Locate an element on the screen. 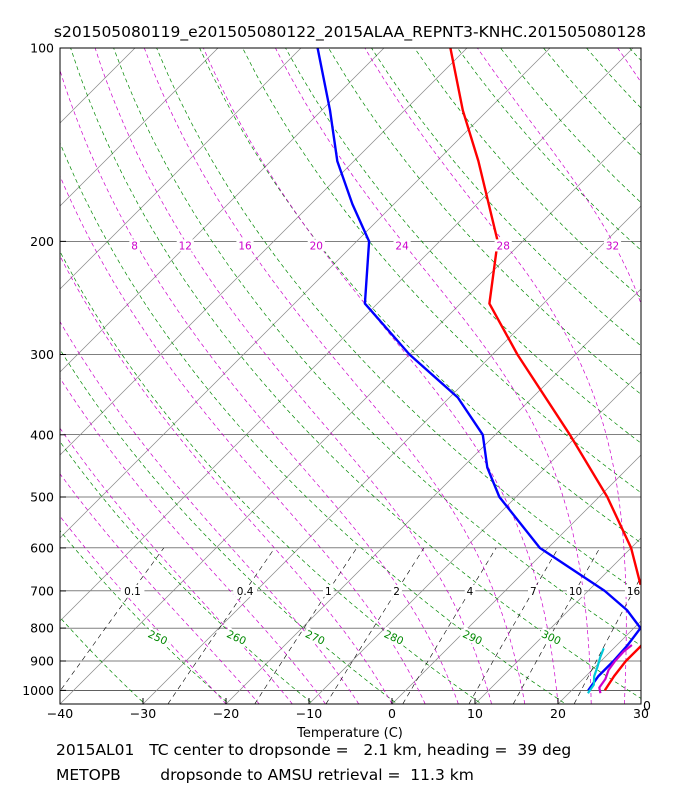  x-tick-label: 10 is located at coordinates (475, 713).